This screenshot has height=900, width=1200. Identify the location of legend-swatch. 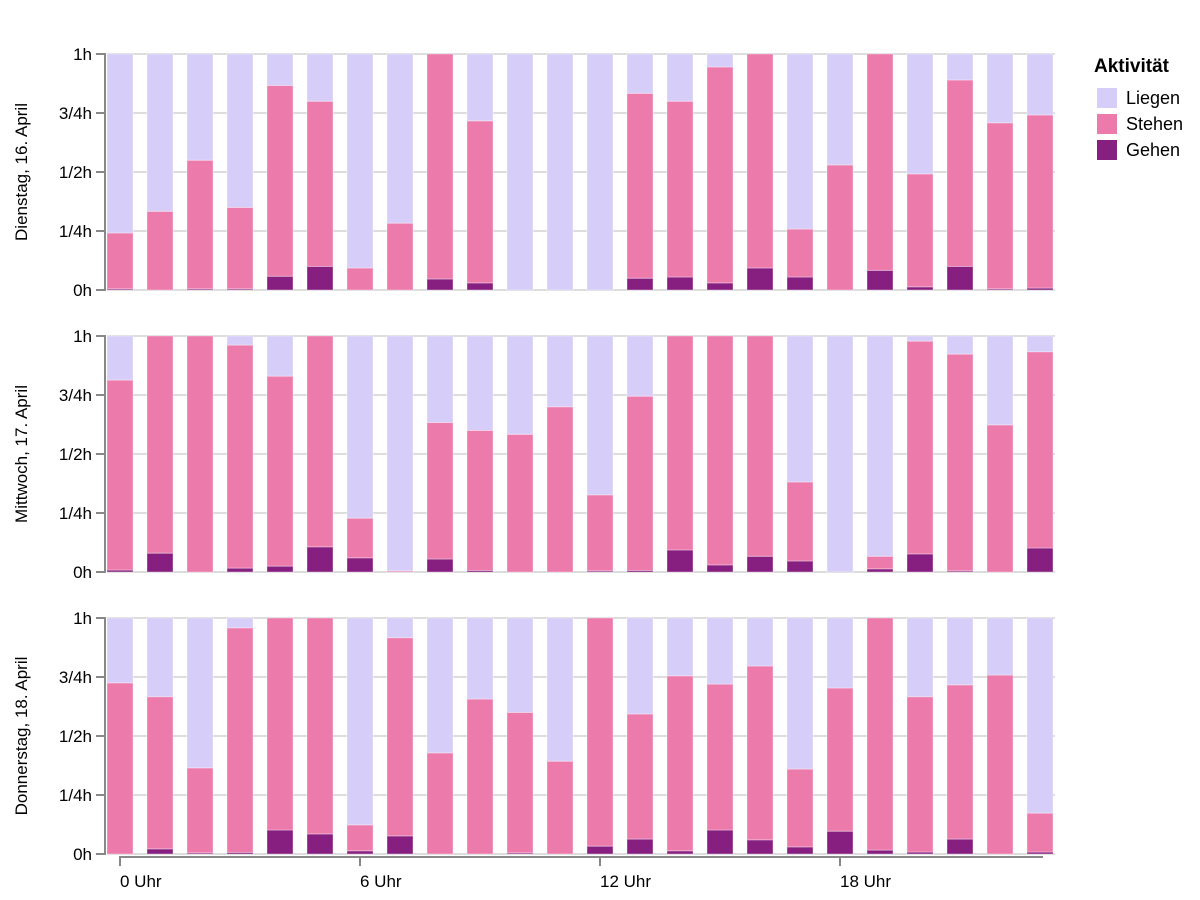
(1107, 98).